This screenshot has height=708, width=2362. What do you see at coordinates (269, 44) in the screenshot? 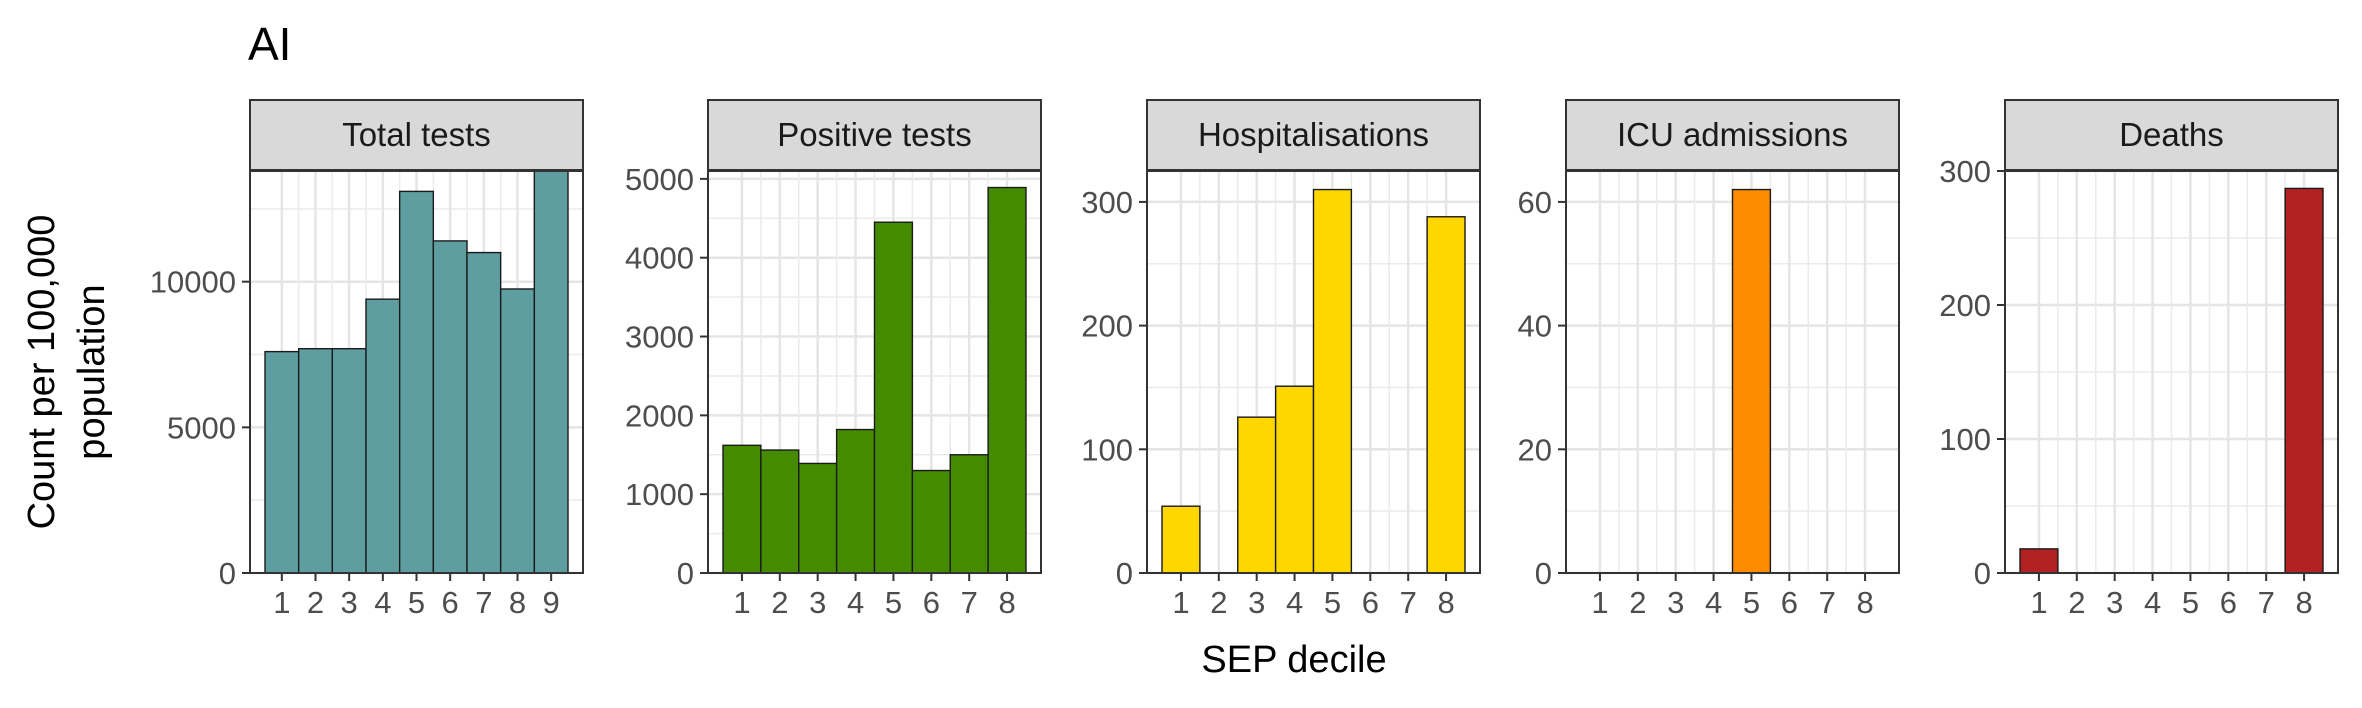
I see `figure-tag: AI` at bounding box center [269, 44].